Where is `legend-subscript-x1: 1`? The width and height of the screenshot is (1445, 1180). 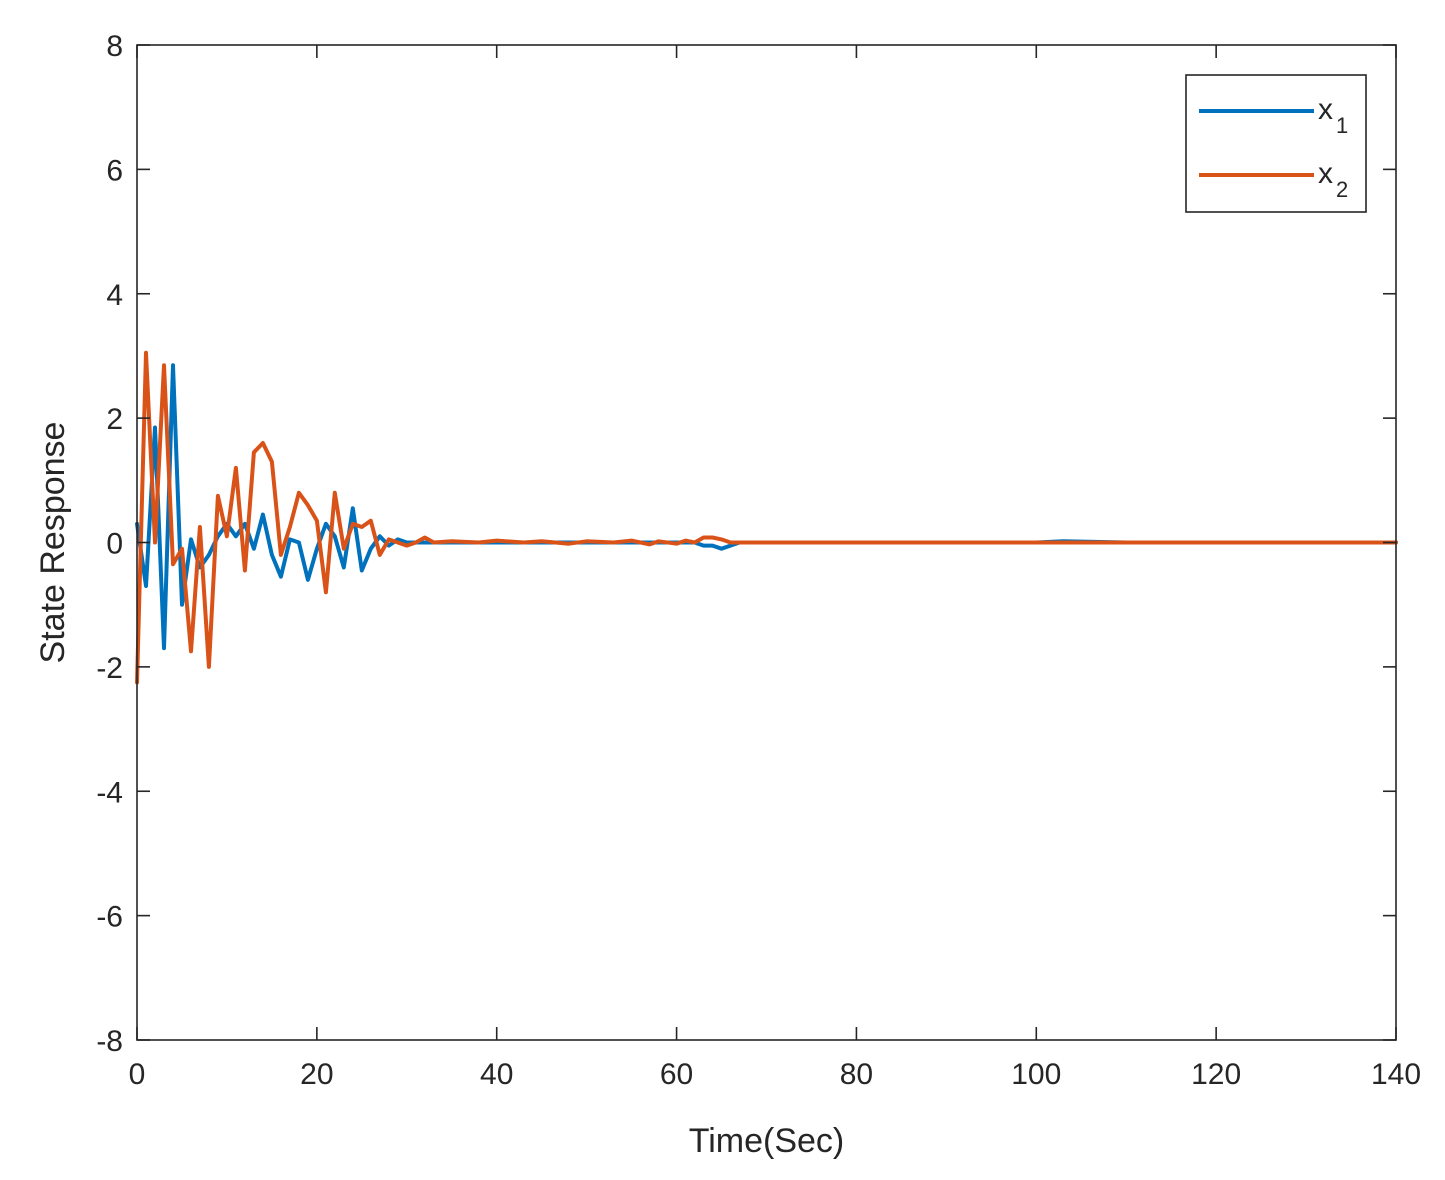 legend-subscript-x1: 1 is located at coordinates (1342, 125).